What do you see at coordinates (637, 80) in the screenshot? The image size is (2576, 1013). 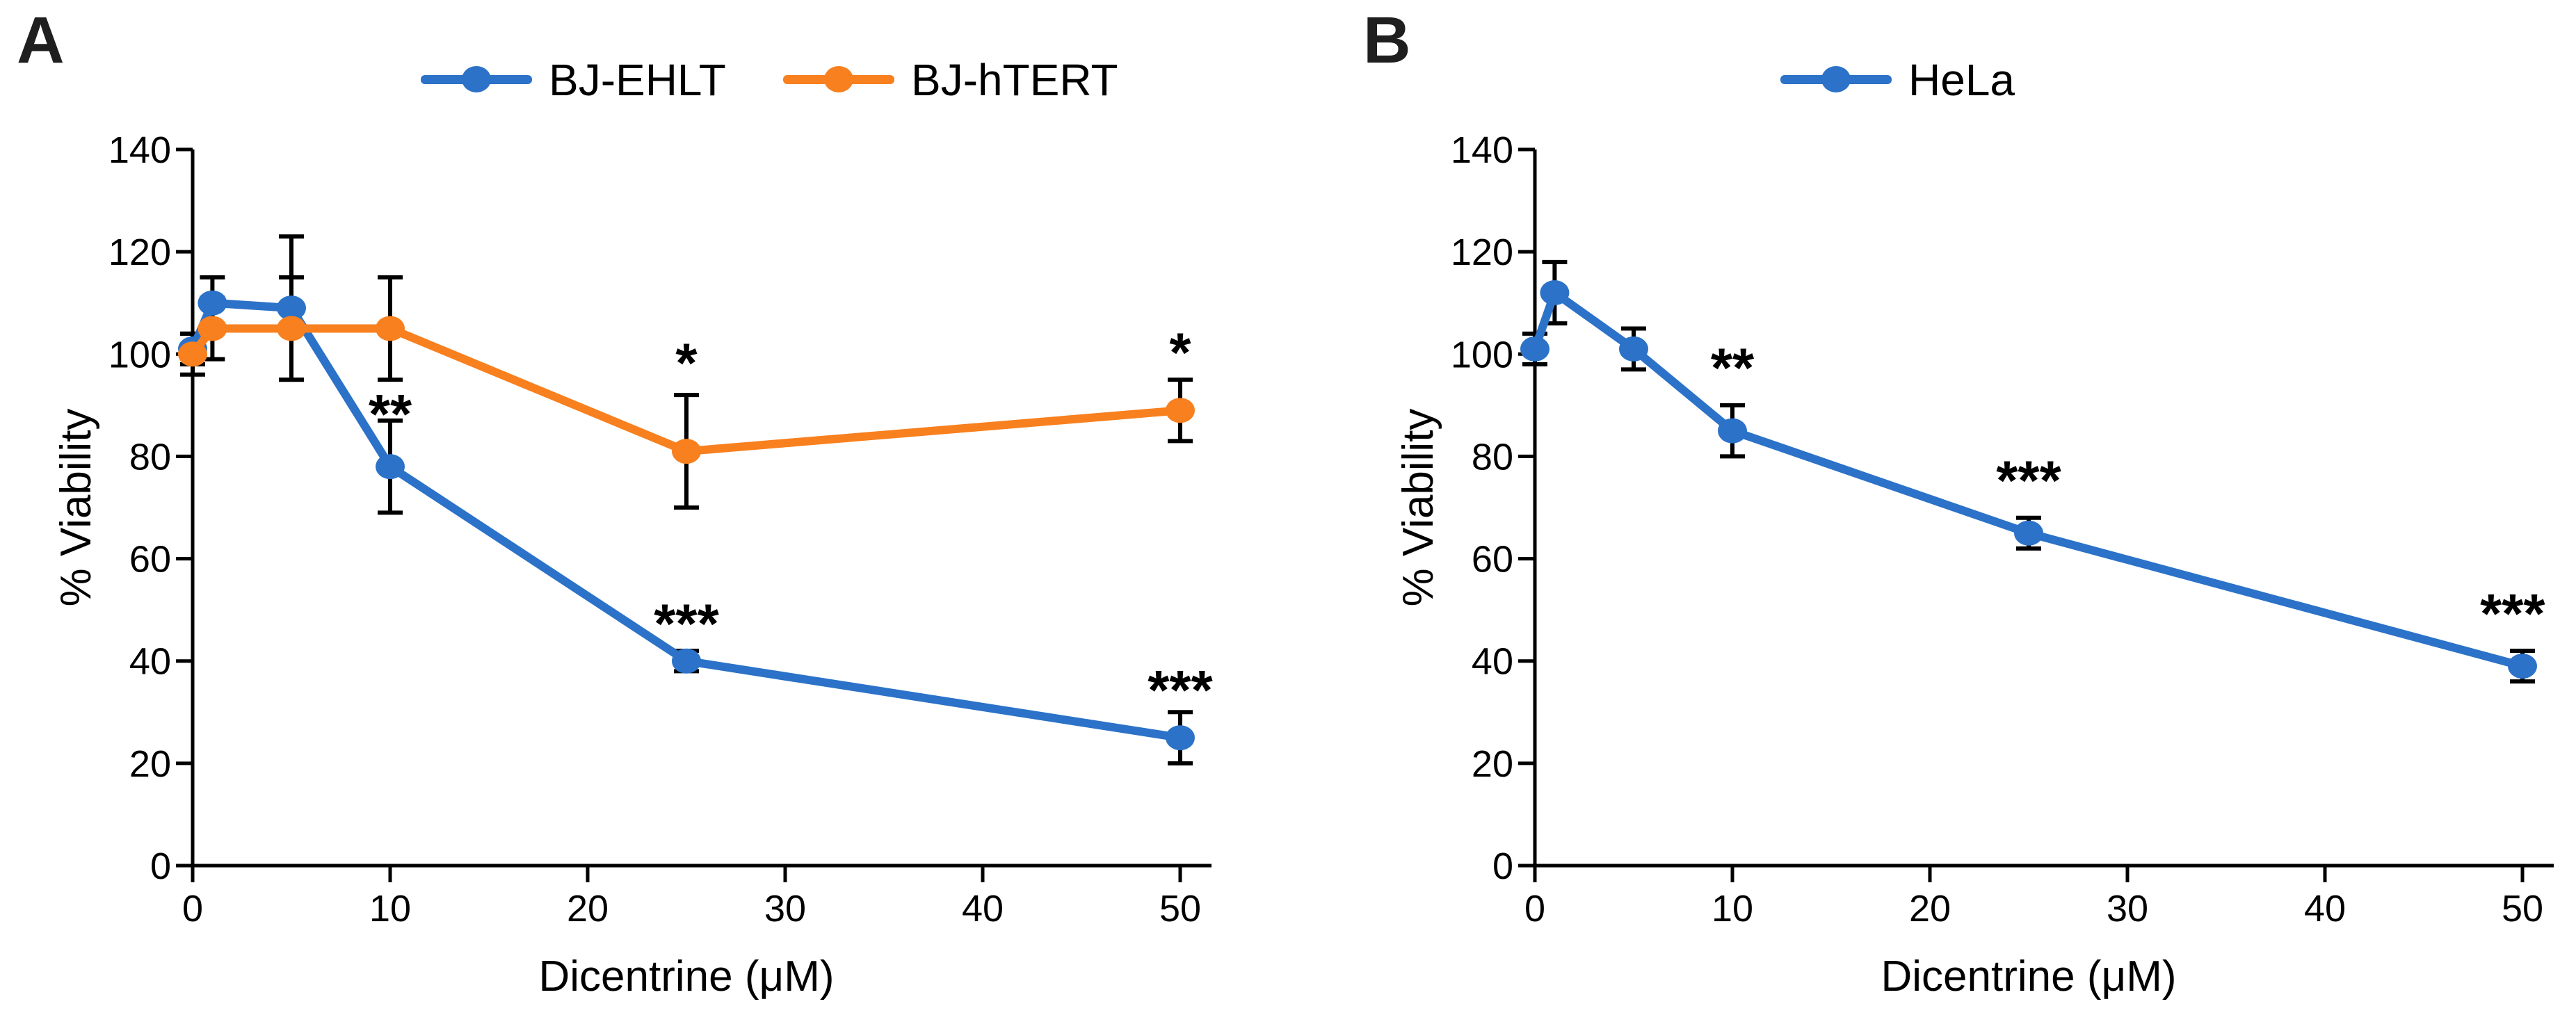 I see `legend-label-bj-ehlt: BJ-EHLT` at bounding box center [637, 80].